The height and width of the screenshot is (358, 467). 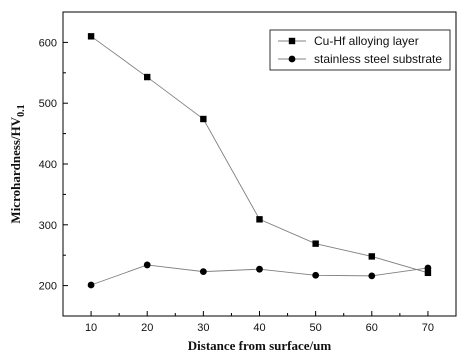 I want to click on x-tick-label: 20, so click(x=147, y=328).